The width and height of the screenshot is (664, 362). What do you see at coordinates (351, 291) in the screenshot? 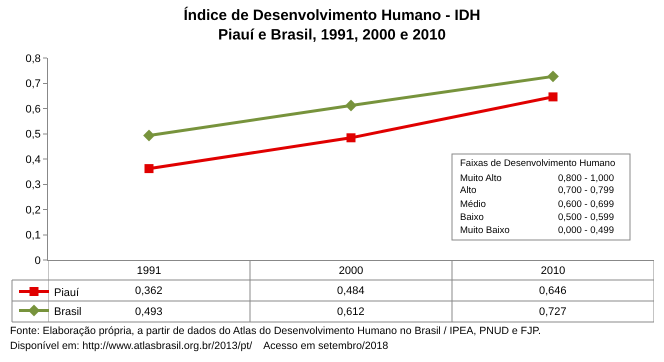
I see `data-label: 0,484` at bounding box center [351, 291].